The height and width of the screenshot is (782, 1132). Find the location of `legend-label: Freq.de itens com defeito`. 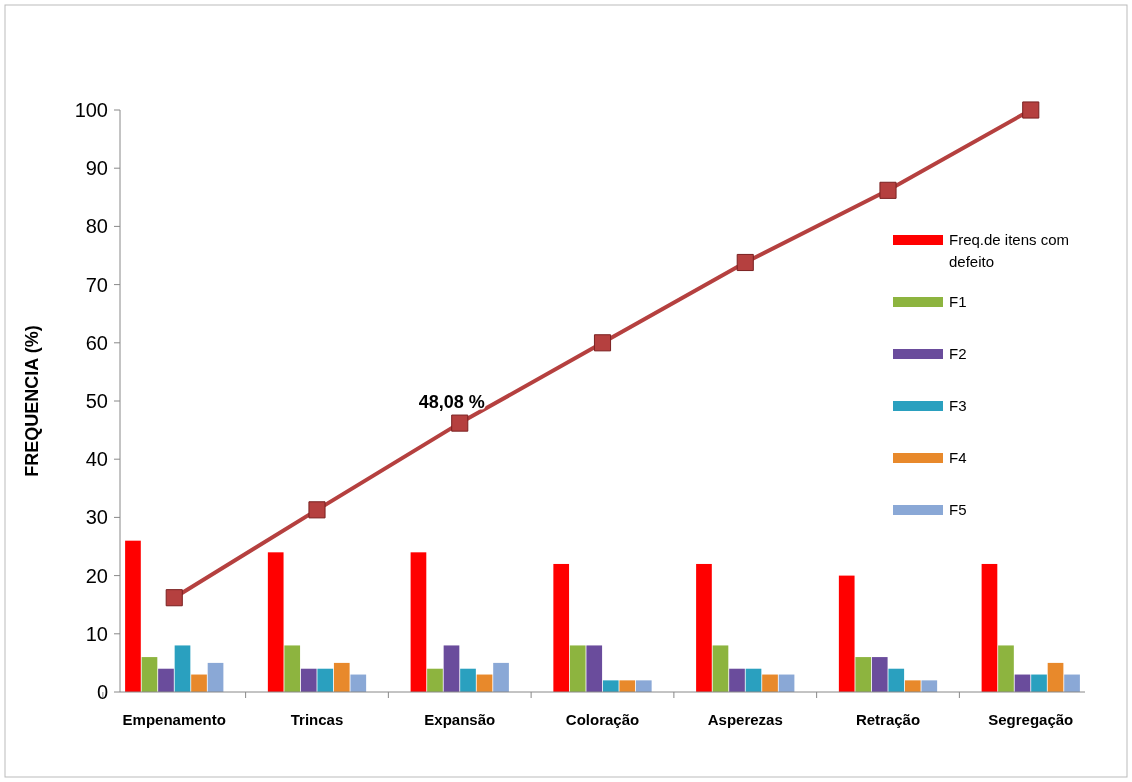

legend-label: Freq.de itens com defeito is located at coordinates (1009, 250).